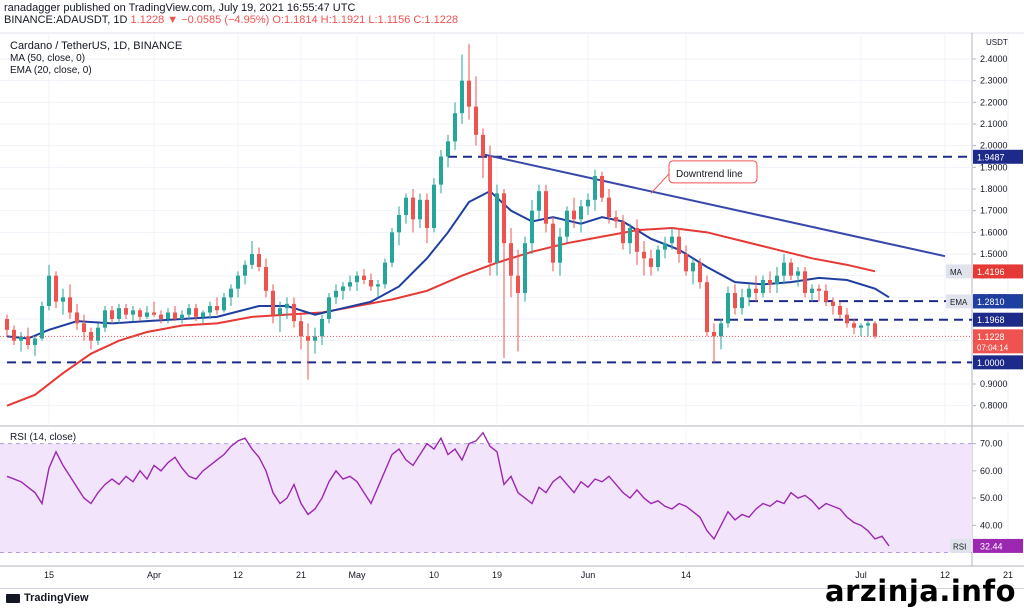 This screenshot has width=1024, height=608. What do you see at coordinates (861, 575) in the screenshot?
I see `time-tick-label: Jul` at bounding box center [861, 575].